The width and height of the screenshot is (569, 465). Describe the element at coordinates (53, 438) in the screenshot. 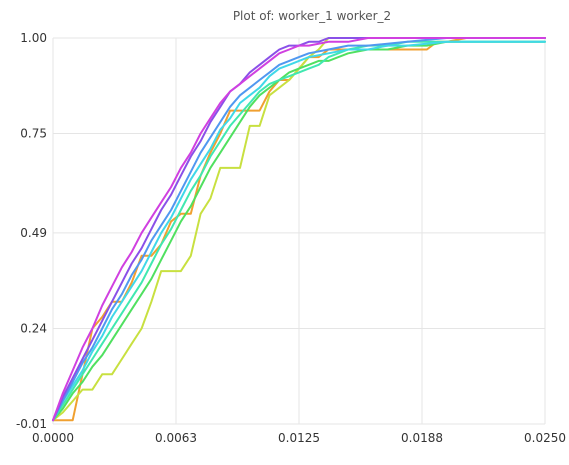

I see `x-tick-label: 0.0000` at that location.